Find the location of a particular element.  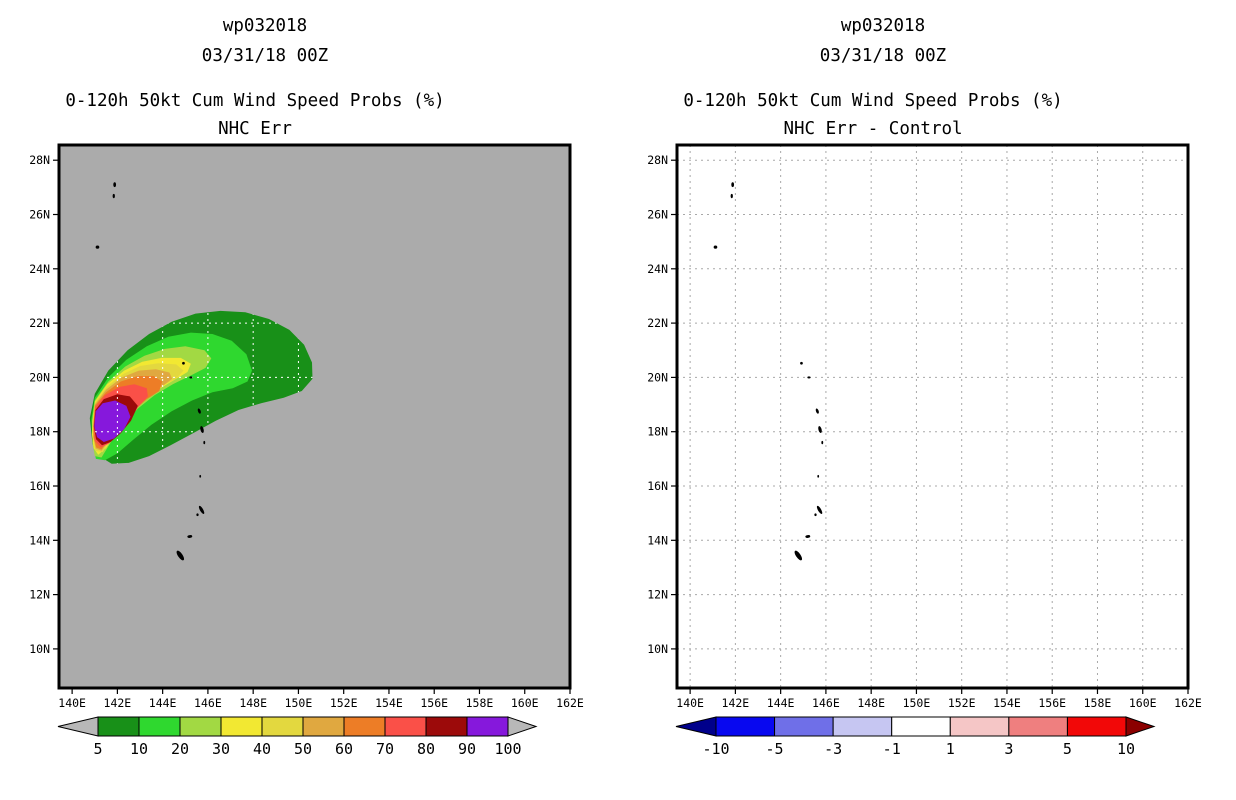

lat-tick-label: 20N is located at coordinates (39, 377).